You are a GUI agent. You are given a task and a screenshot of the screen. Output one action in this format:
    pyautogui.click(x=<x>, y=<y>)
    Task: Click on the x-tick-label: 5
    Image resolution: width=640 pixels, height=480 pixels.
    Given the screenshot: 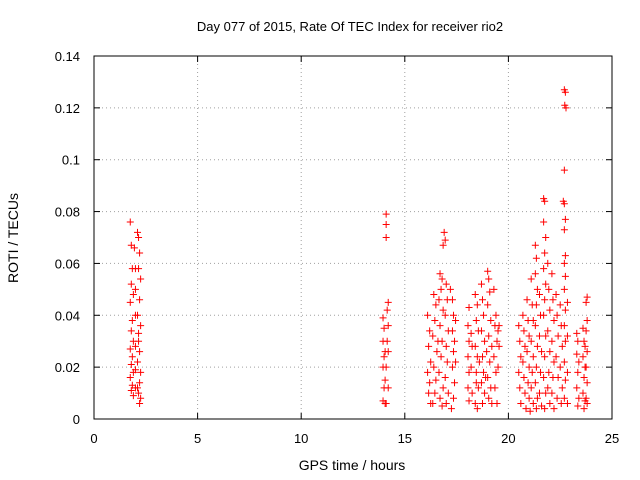 What is the action you would take?
    pyautogui.click(x=197, y=438)
    